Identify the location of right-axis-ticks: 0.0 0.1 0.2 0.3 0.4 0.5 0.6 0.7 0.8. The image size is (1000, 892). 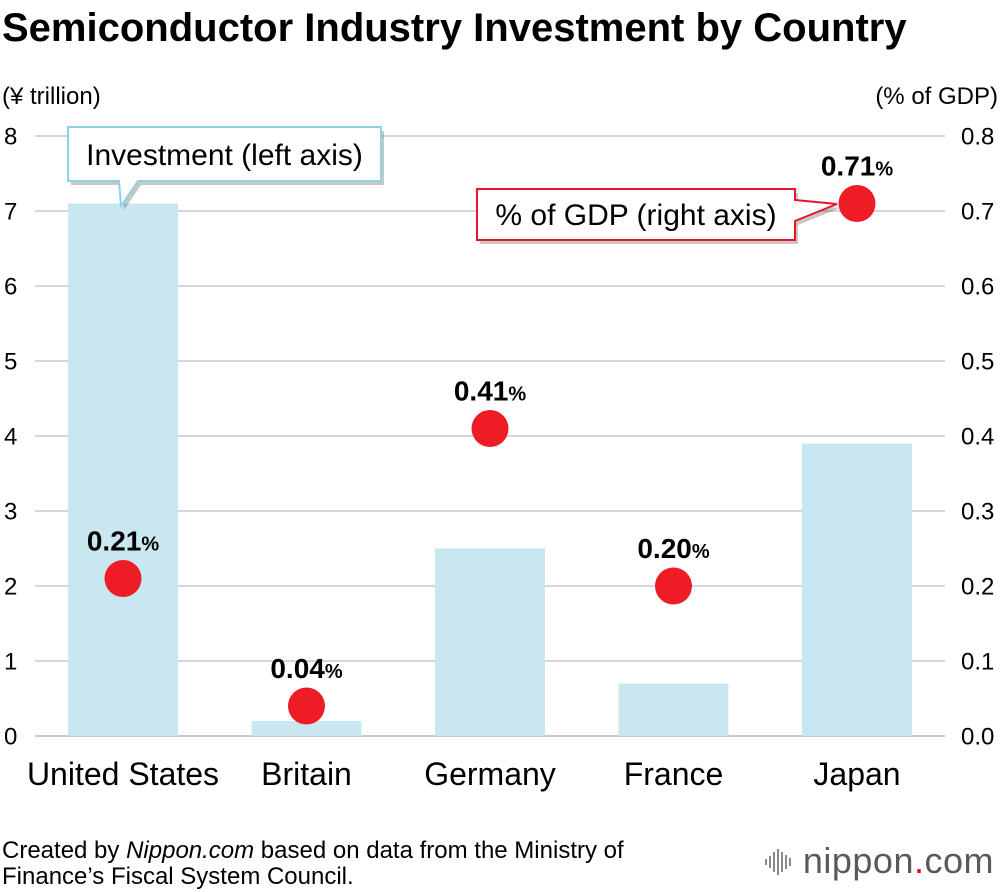
(977, 437).